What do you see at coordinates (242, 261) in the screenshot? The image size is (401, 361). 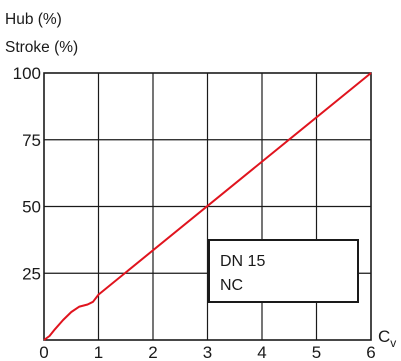 I see `annotation-line-1: DN 15` at bounding box center [242, 261].